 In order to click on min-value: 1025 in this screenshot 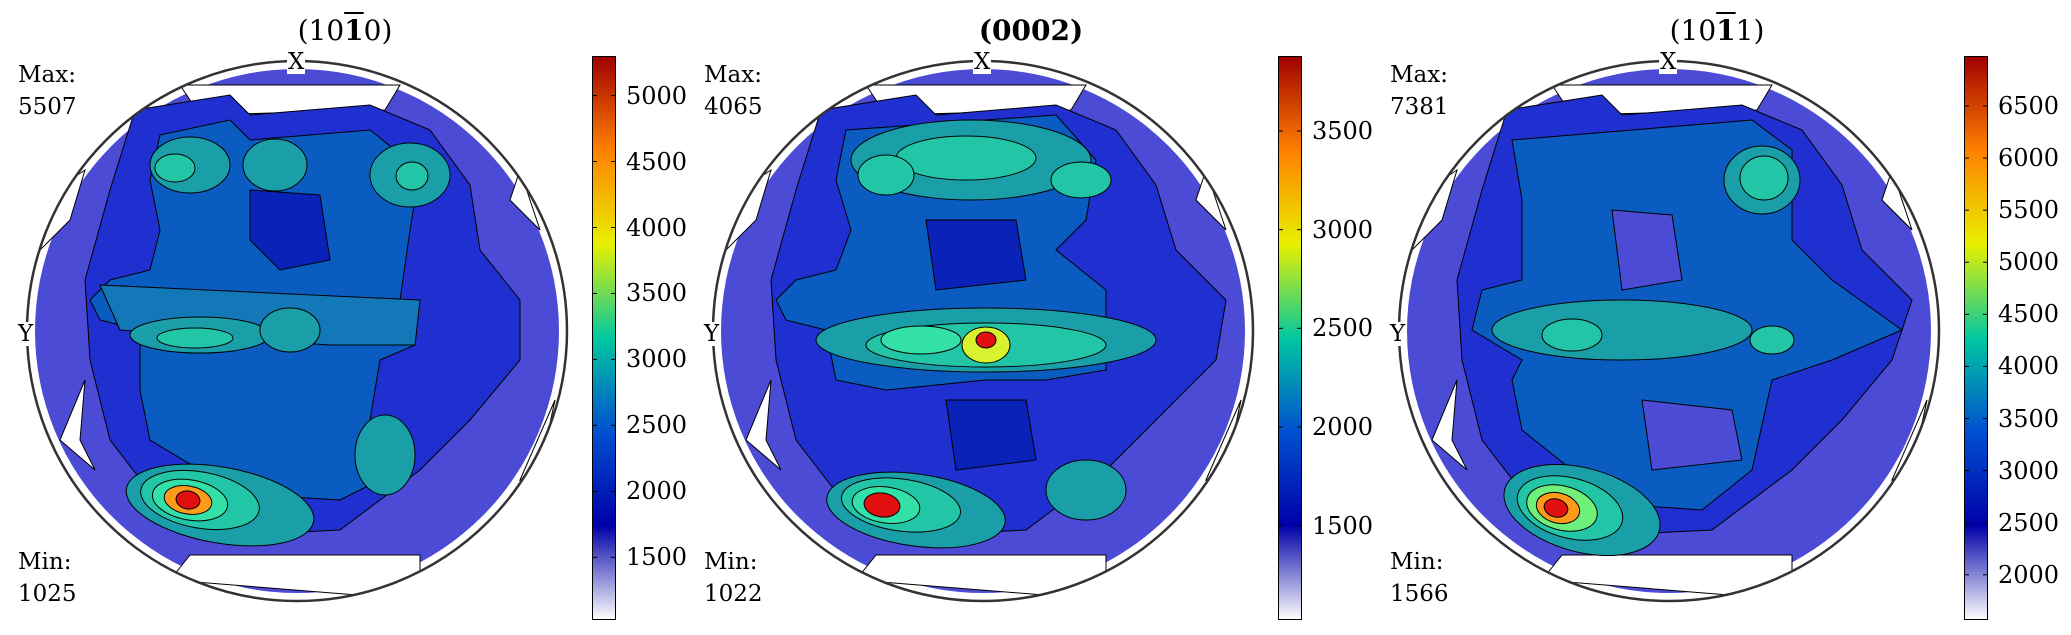, I will do `click(47, 594)`.